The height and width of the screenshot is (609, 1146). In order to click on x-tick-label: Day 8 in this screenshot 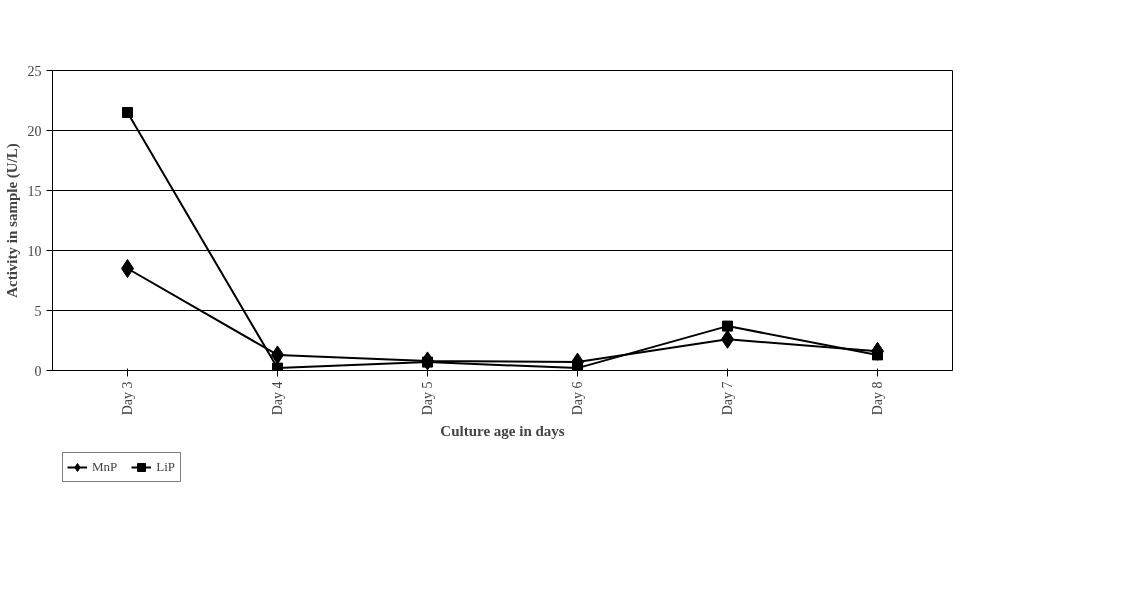, I will do `click(877, 398)`.